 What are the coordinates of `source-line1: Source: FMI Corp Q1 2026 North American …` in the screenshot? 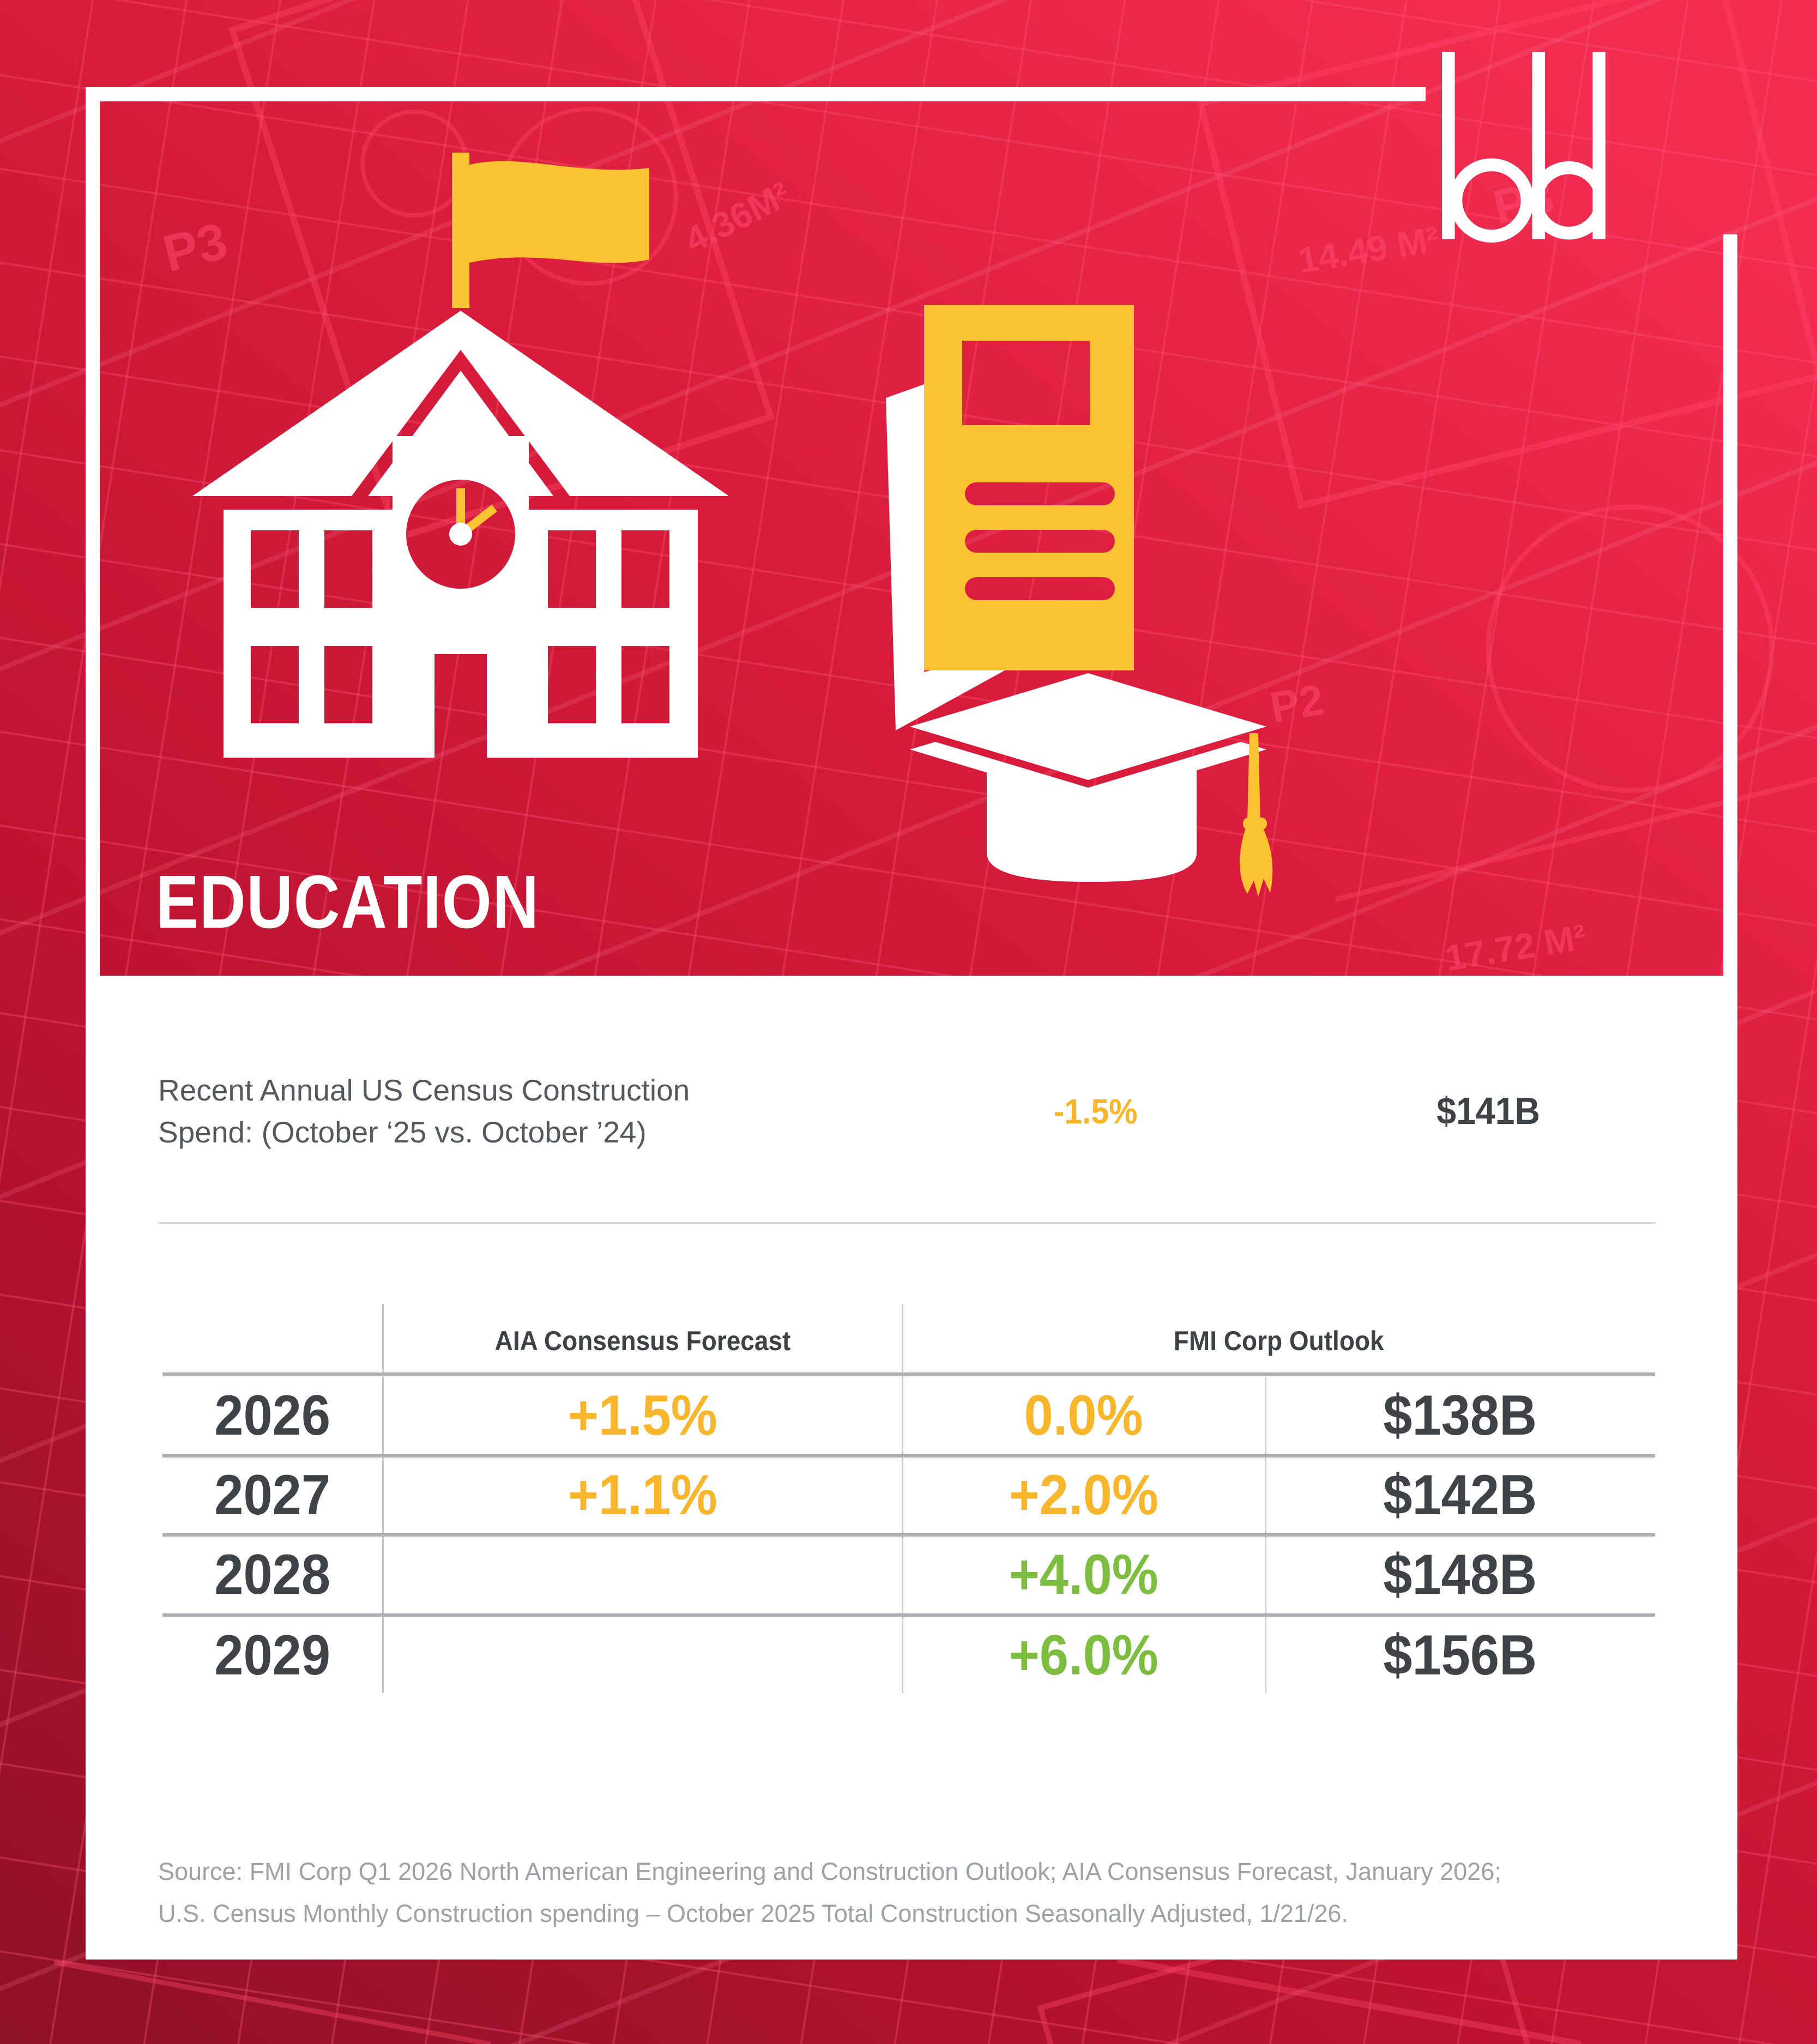 It's located at (829, 1872).